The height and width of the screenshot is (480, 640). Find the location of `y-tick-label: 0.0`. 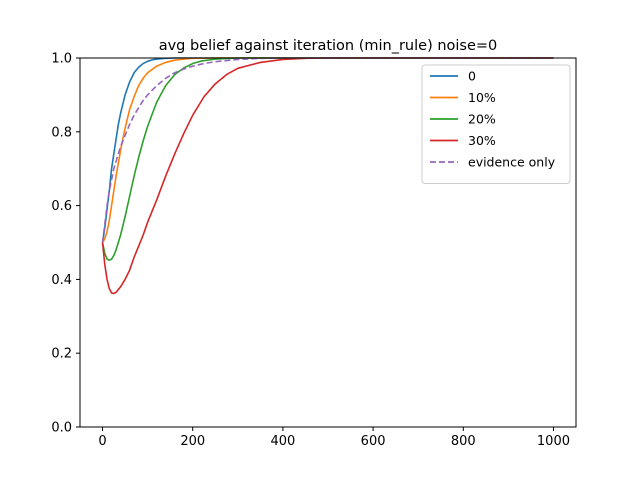

y-tick-label: 0.0 is located at coordinates (61, 428).